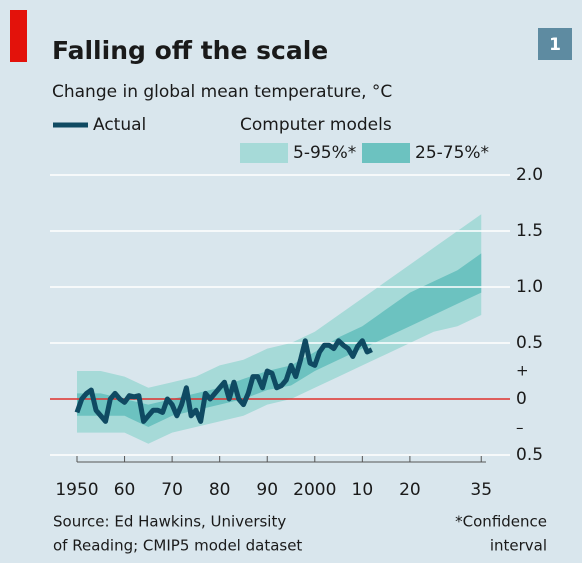 This screenshot has width=582, height=563. I want to click on note: *Confidence, so click(501, 522).